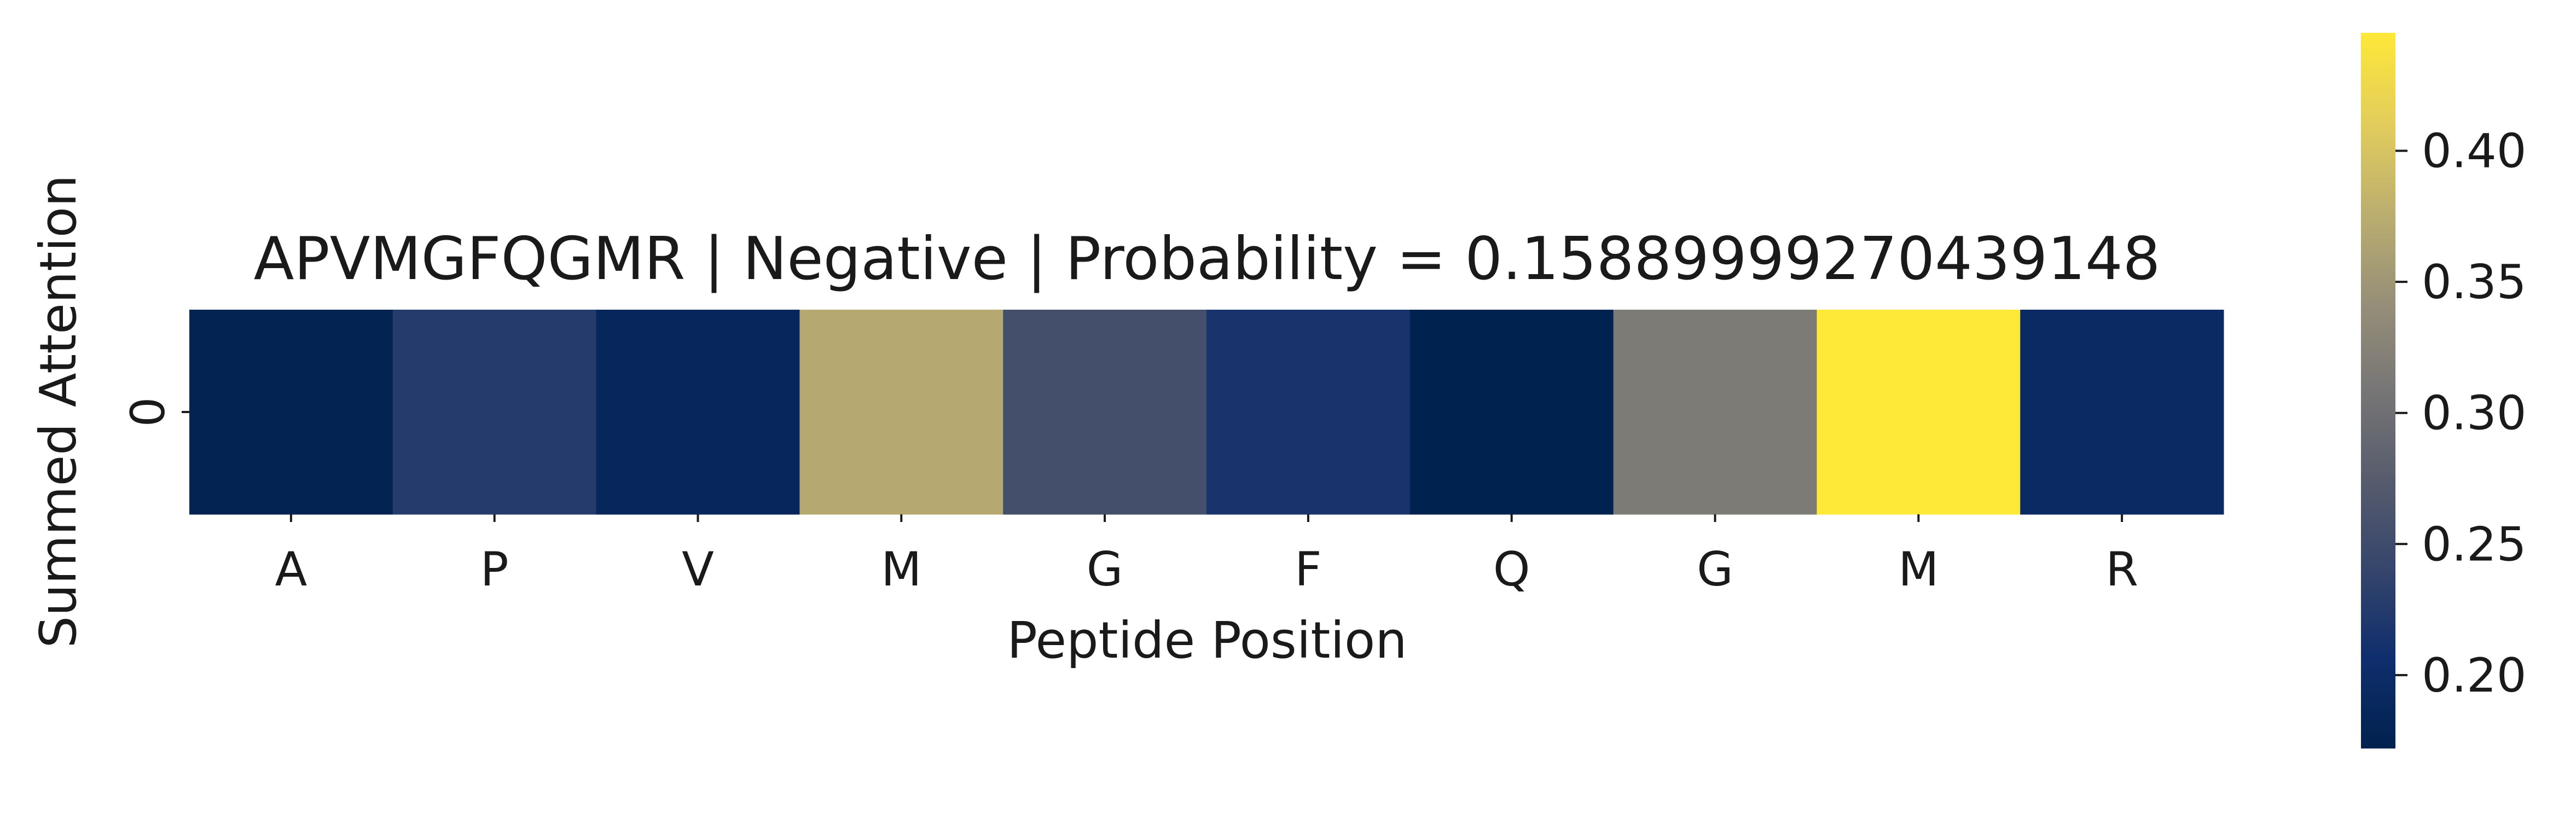 Image resolution: width=2576 pixels, height=824 pixels. I want to click on colorbar-ticks: 0.20 0.25 0.30 0.35 0.40, so click(2460, 413).